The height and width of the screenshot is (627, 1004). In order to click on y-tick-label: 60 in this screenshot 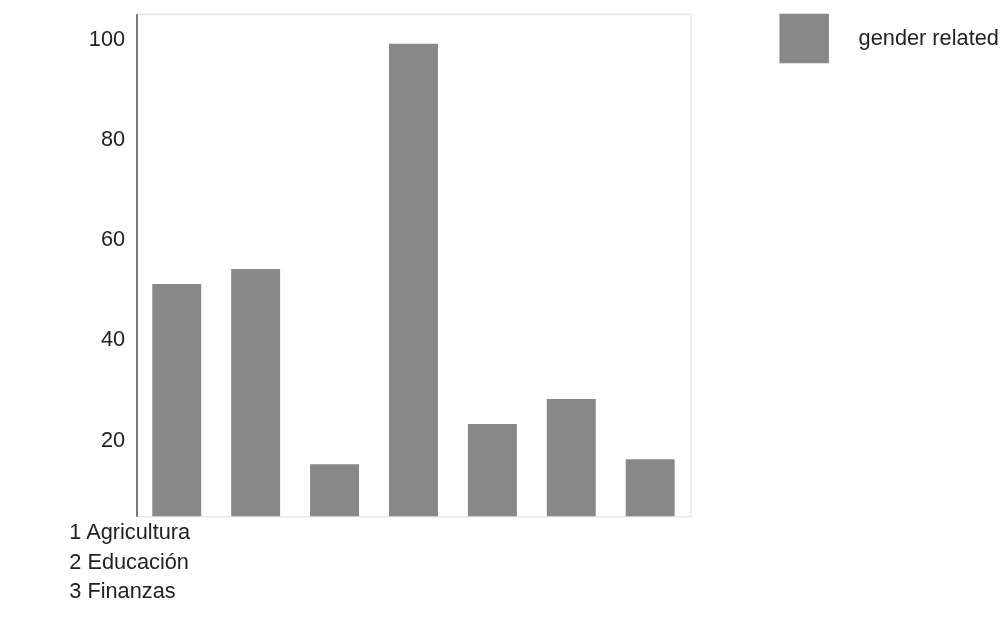, I will do `click(113, 239)`.